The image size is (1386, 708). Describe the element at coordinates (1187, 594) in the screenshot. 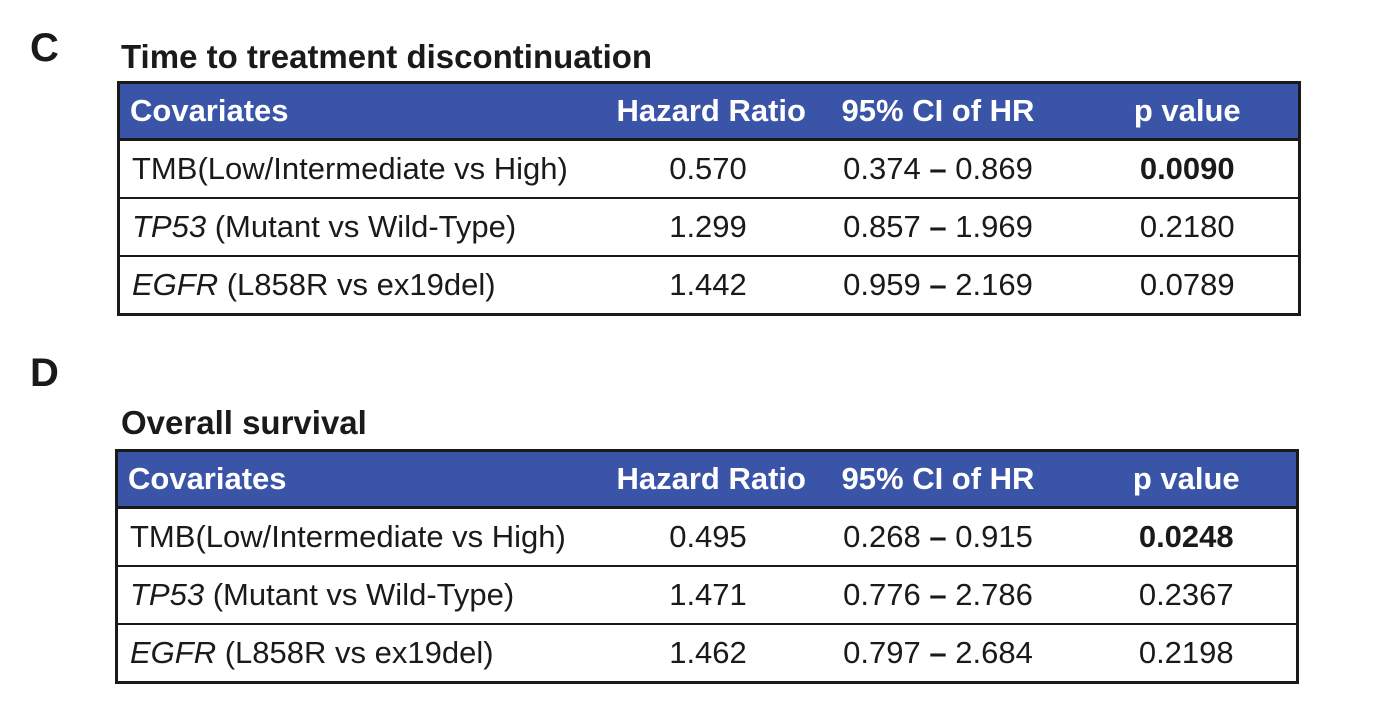

I see `p-value-cell: 0.2367` at that location.